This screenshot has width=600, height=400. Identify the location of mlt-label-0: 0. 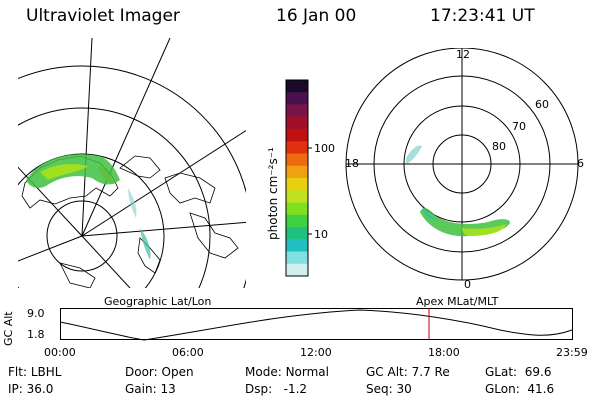
(467, 284).